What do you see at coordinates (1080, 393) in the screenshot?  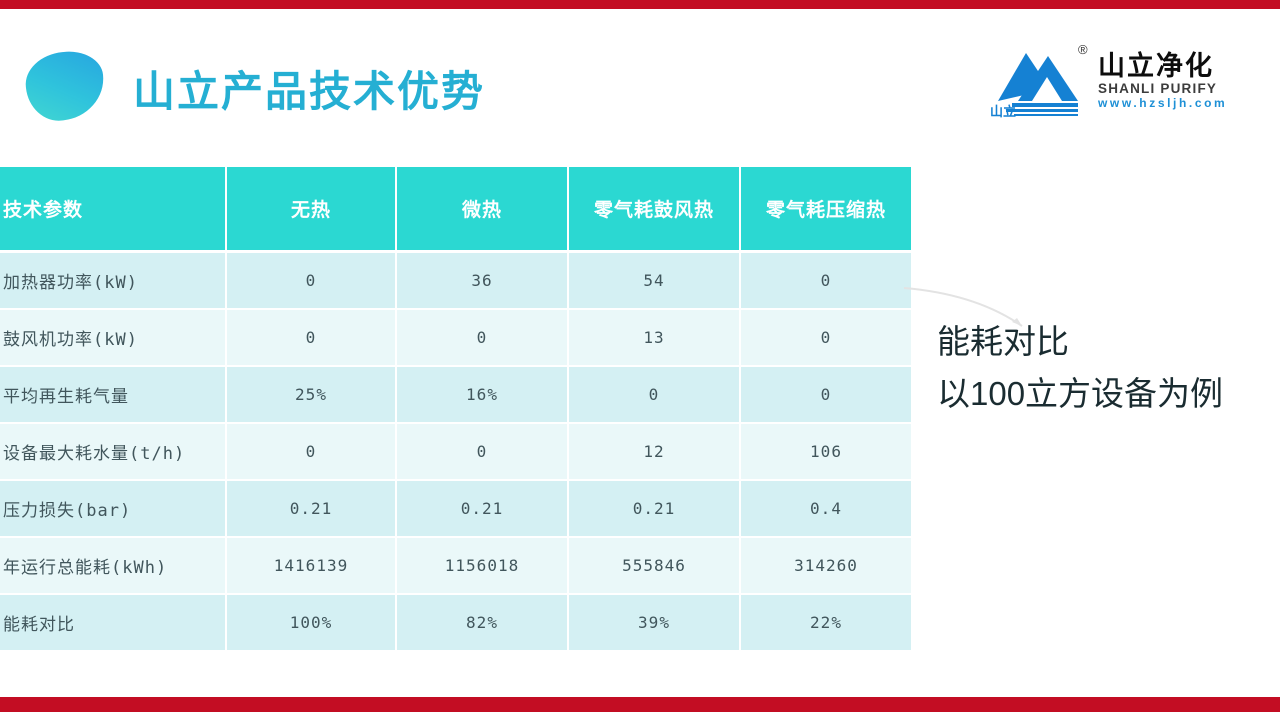 I see `annotation-line2: 以100立方设备为例` at bounding box center [1080, 393].